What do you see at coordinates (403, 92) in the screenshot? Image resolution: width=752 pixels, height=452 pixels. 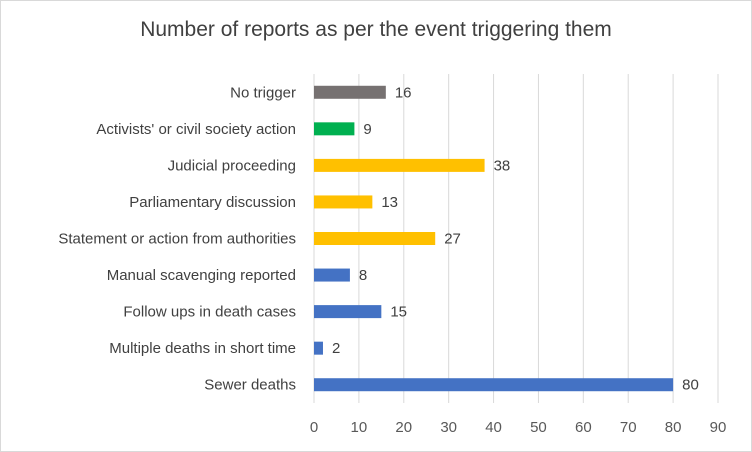 I see `data-label: 16` at bounding box center [403, 92].